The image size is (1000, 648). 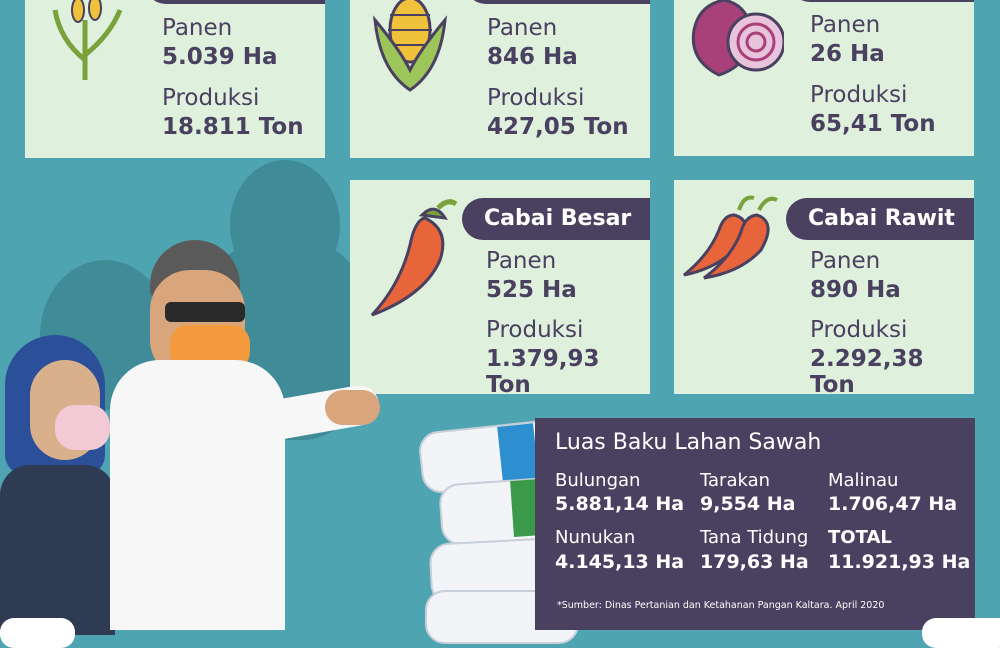 I want to click on panen-value: 26 Ha, so click(x=847, y=54).